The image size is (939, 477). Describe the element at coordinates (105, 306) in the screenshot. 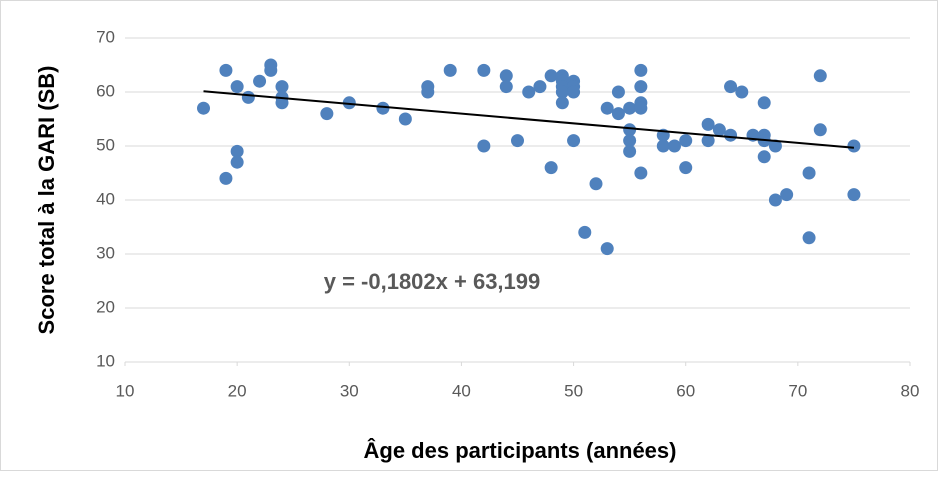

I see `y-tick-label: 20` at that location.